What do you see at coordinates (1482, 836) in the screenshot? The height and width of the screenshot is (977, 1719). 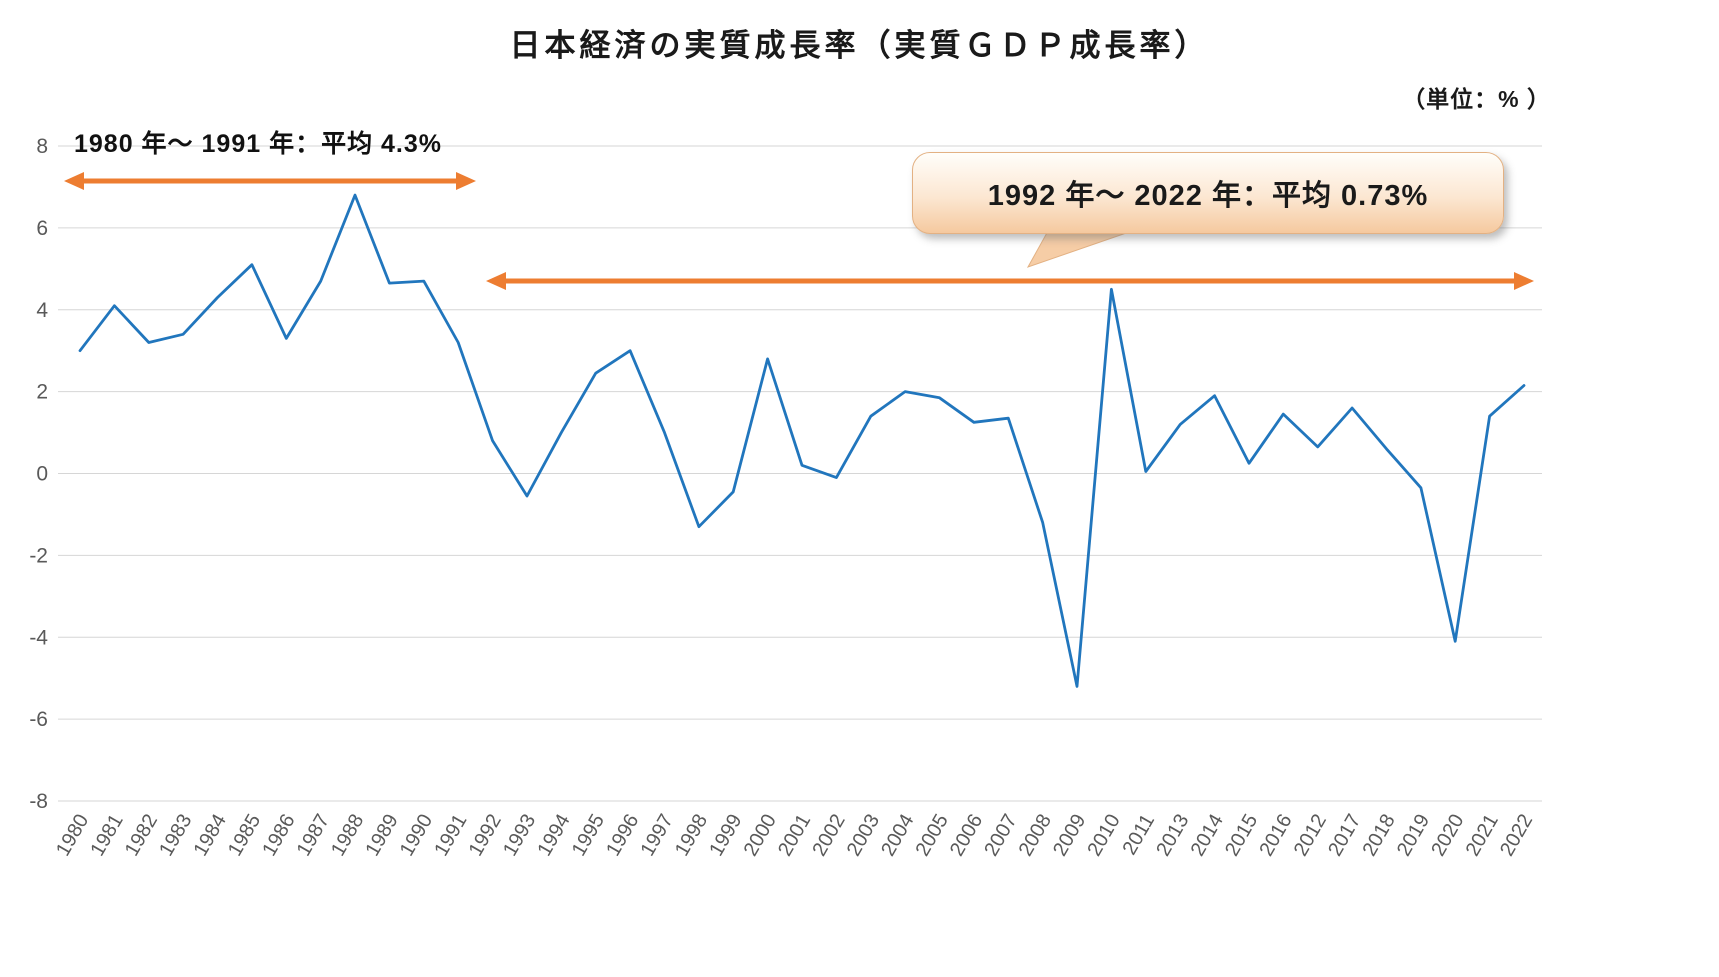 I see `x-axis-tick-label: 2021` at bounding box center [1482, 836].